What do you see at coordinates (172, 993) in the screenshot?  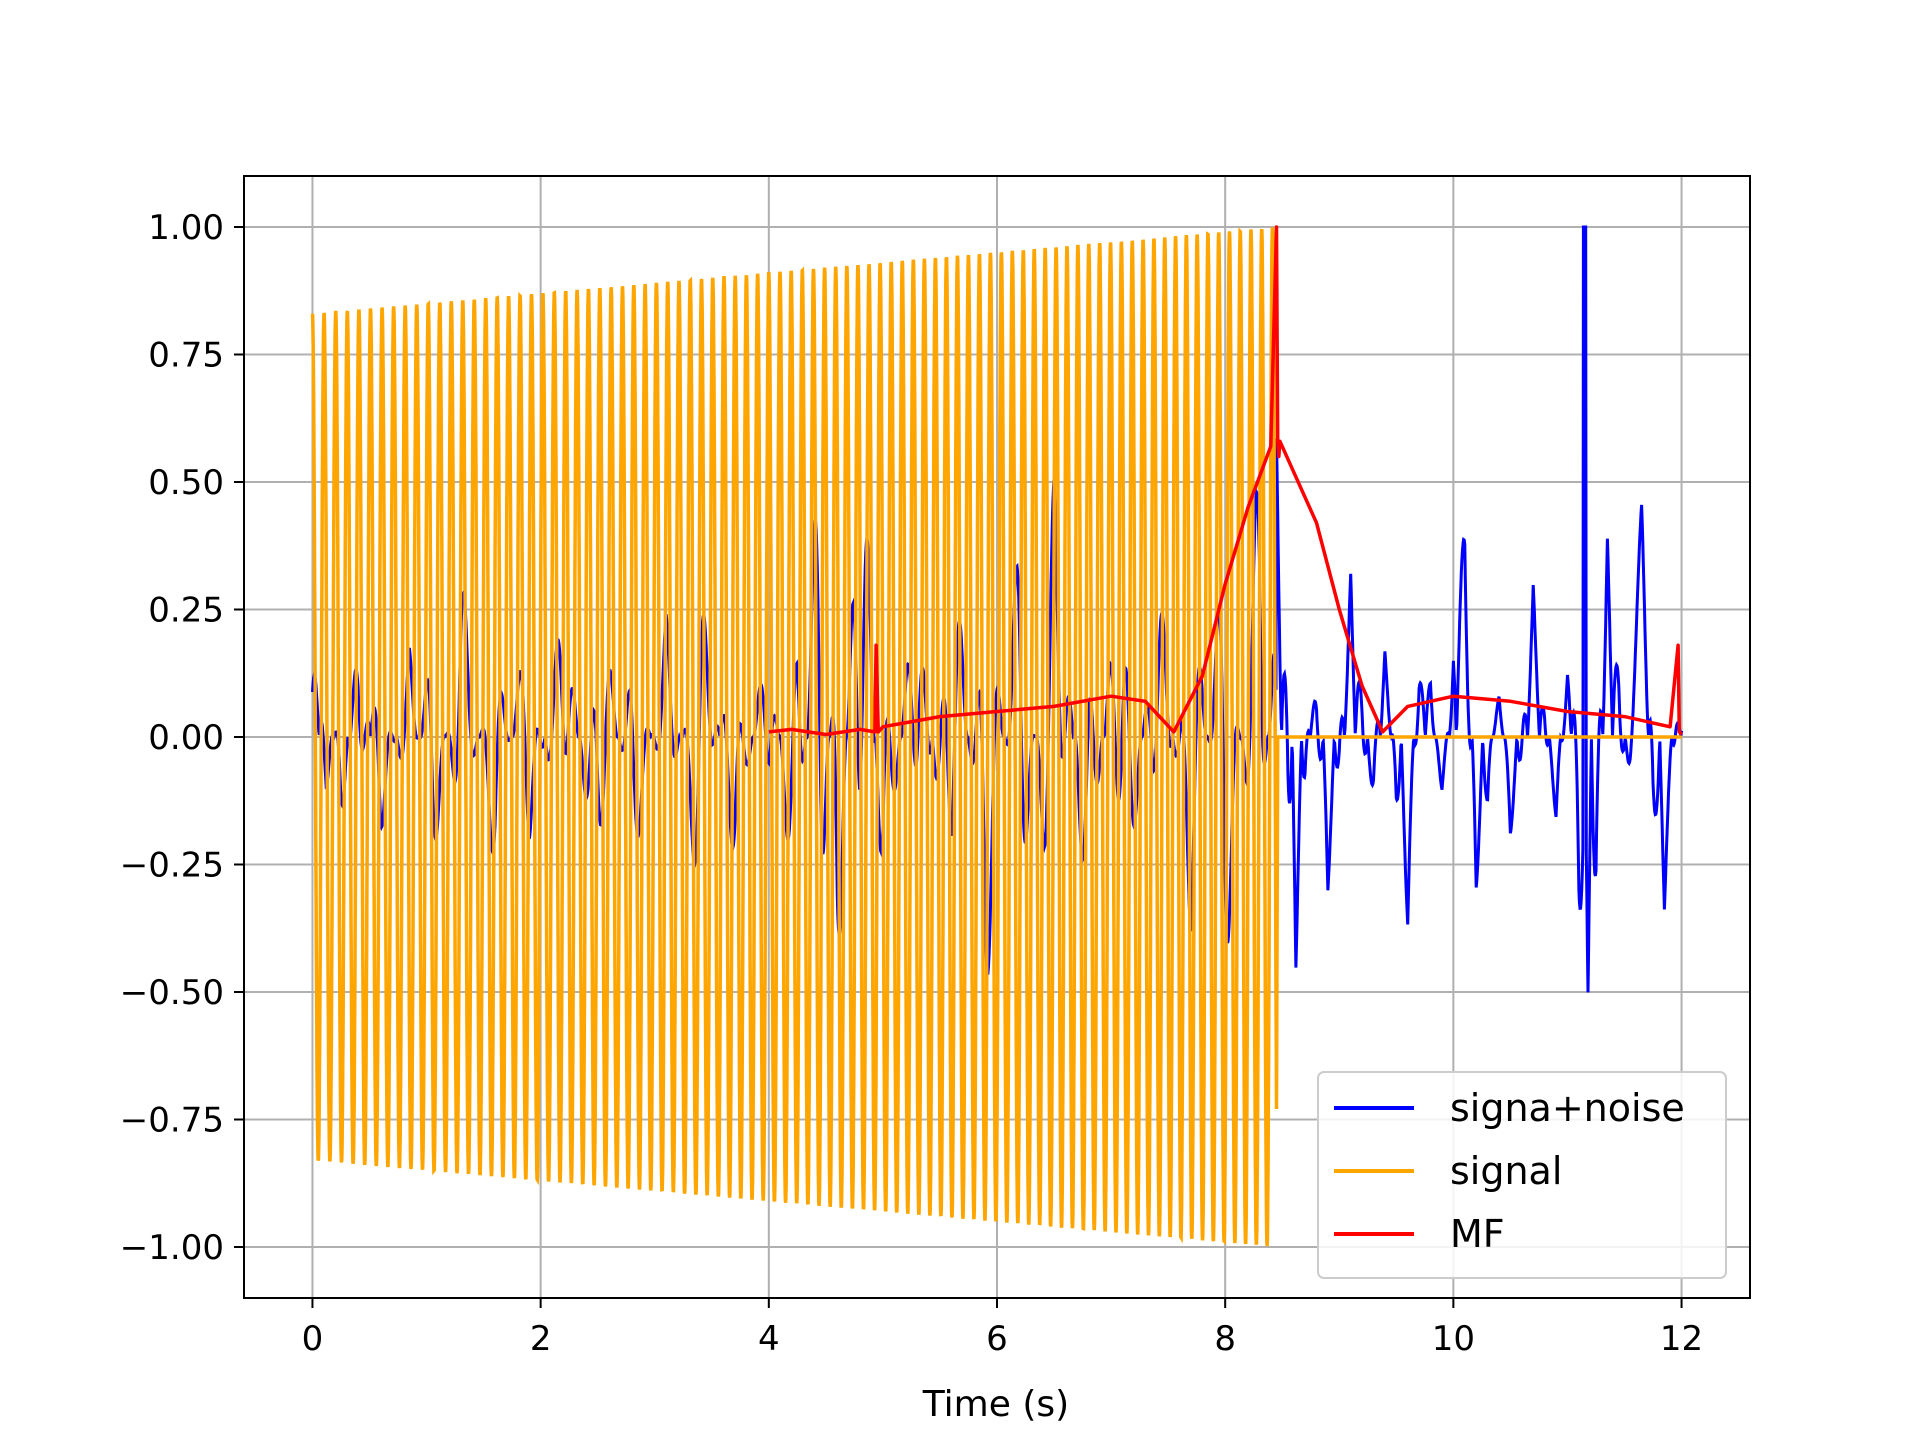 I see `y-tick-label: −0.50` at bounding box center [172, 993].